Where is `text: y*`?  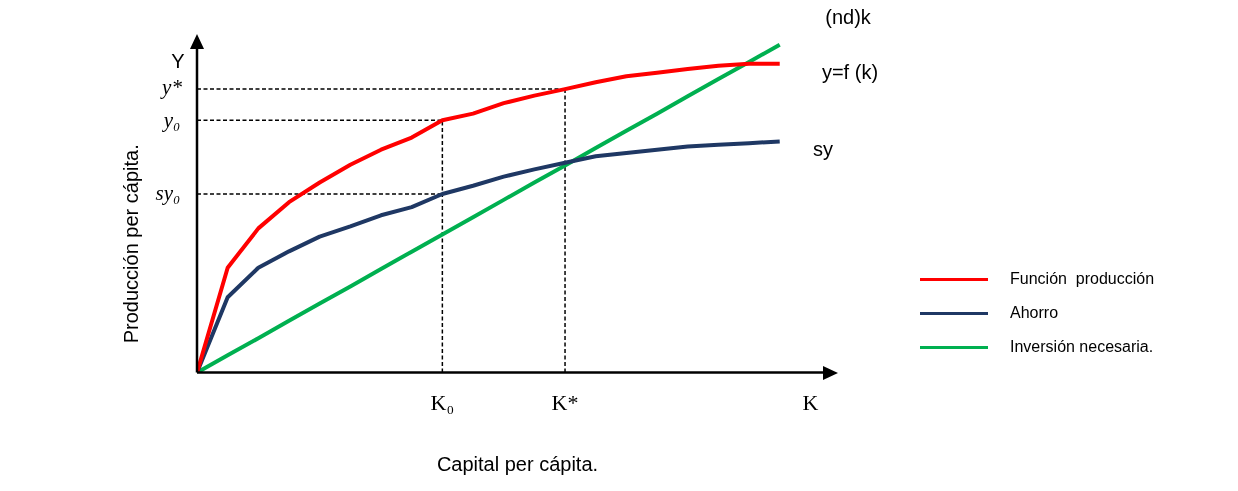 text: y* is located at coordinates (171, 86).